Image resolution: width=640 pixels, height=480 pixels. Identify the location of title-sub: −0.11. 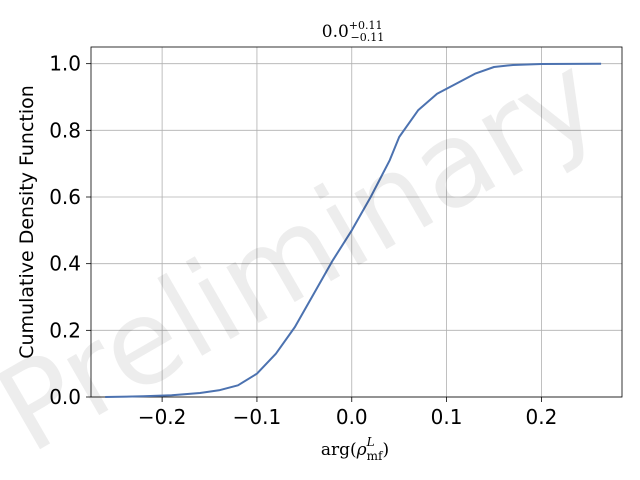
(368, 37).